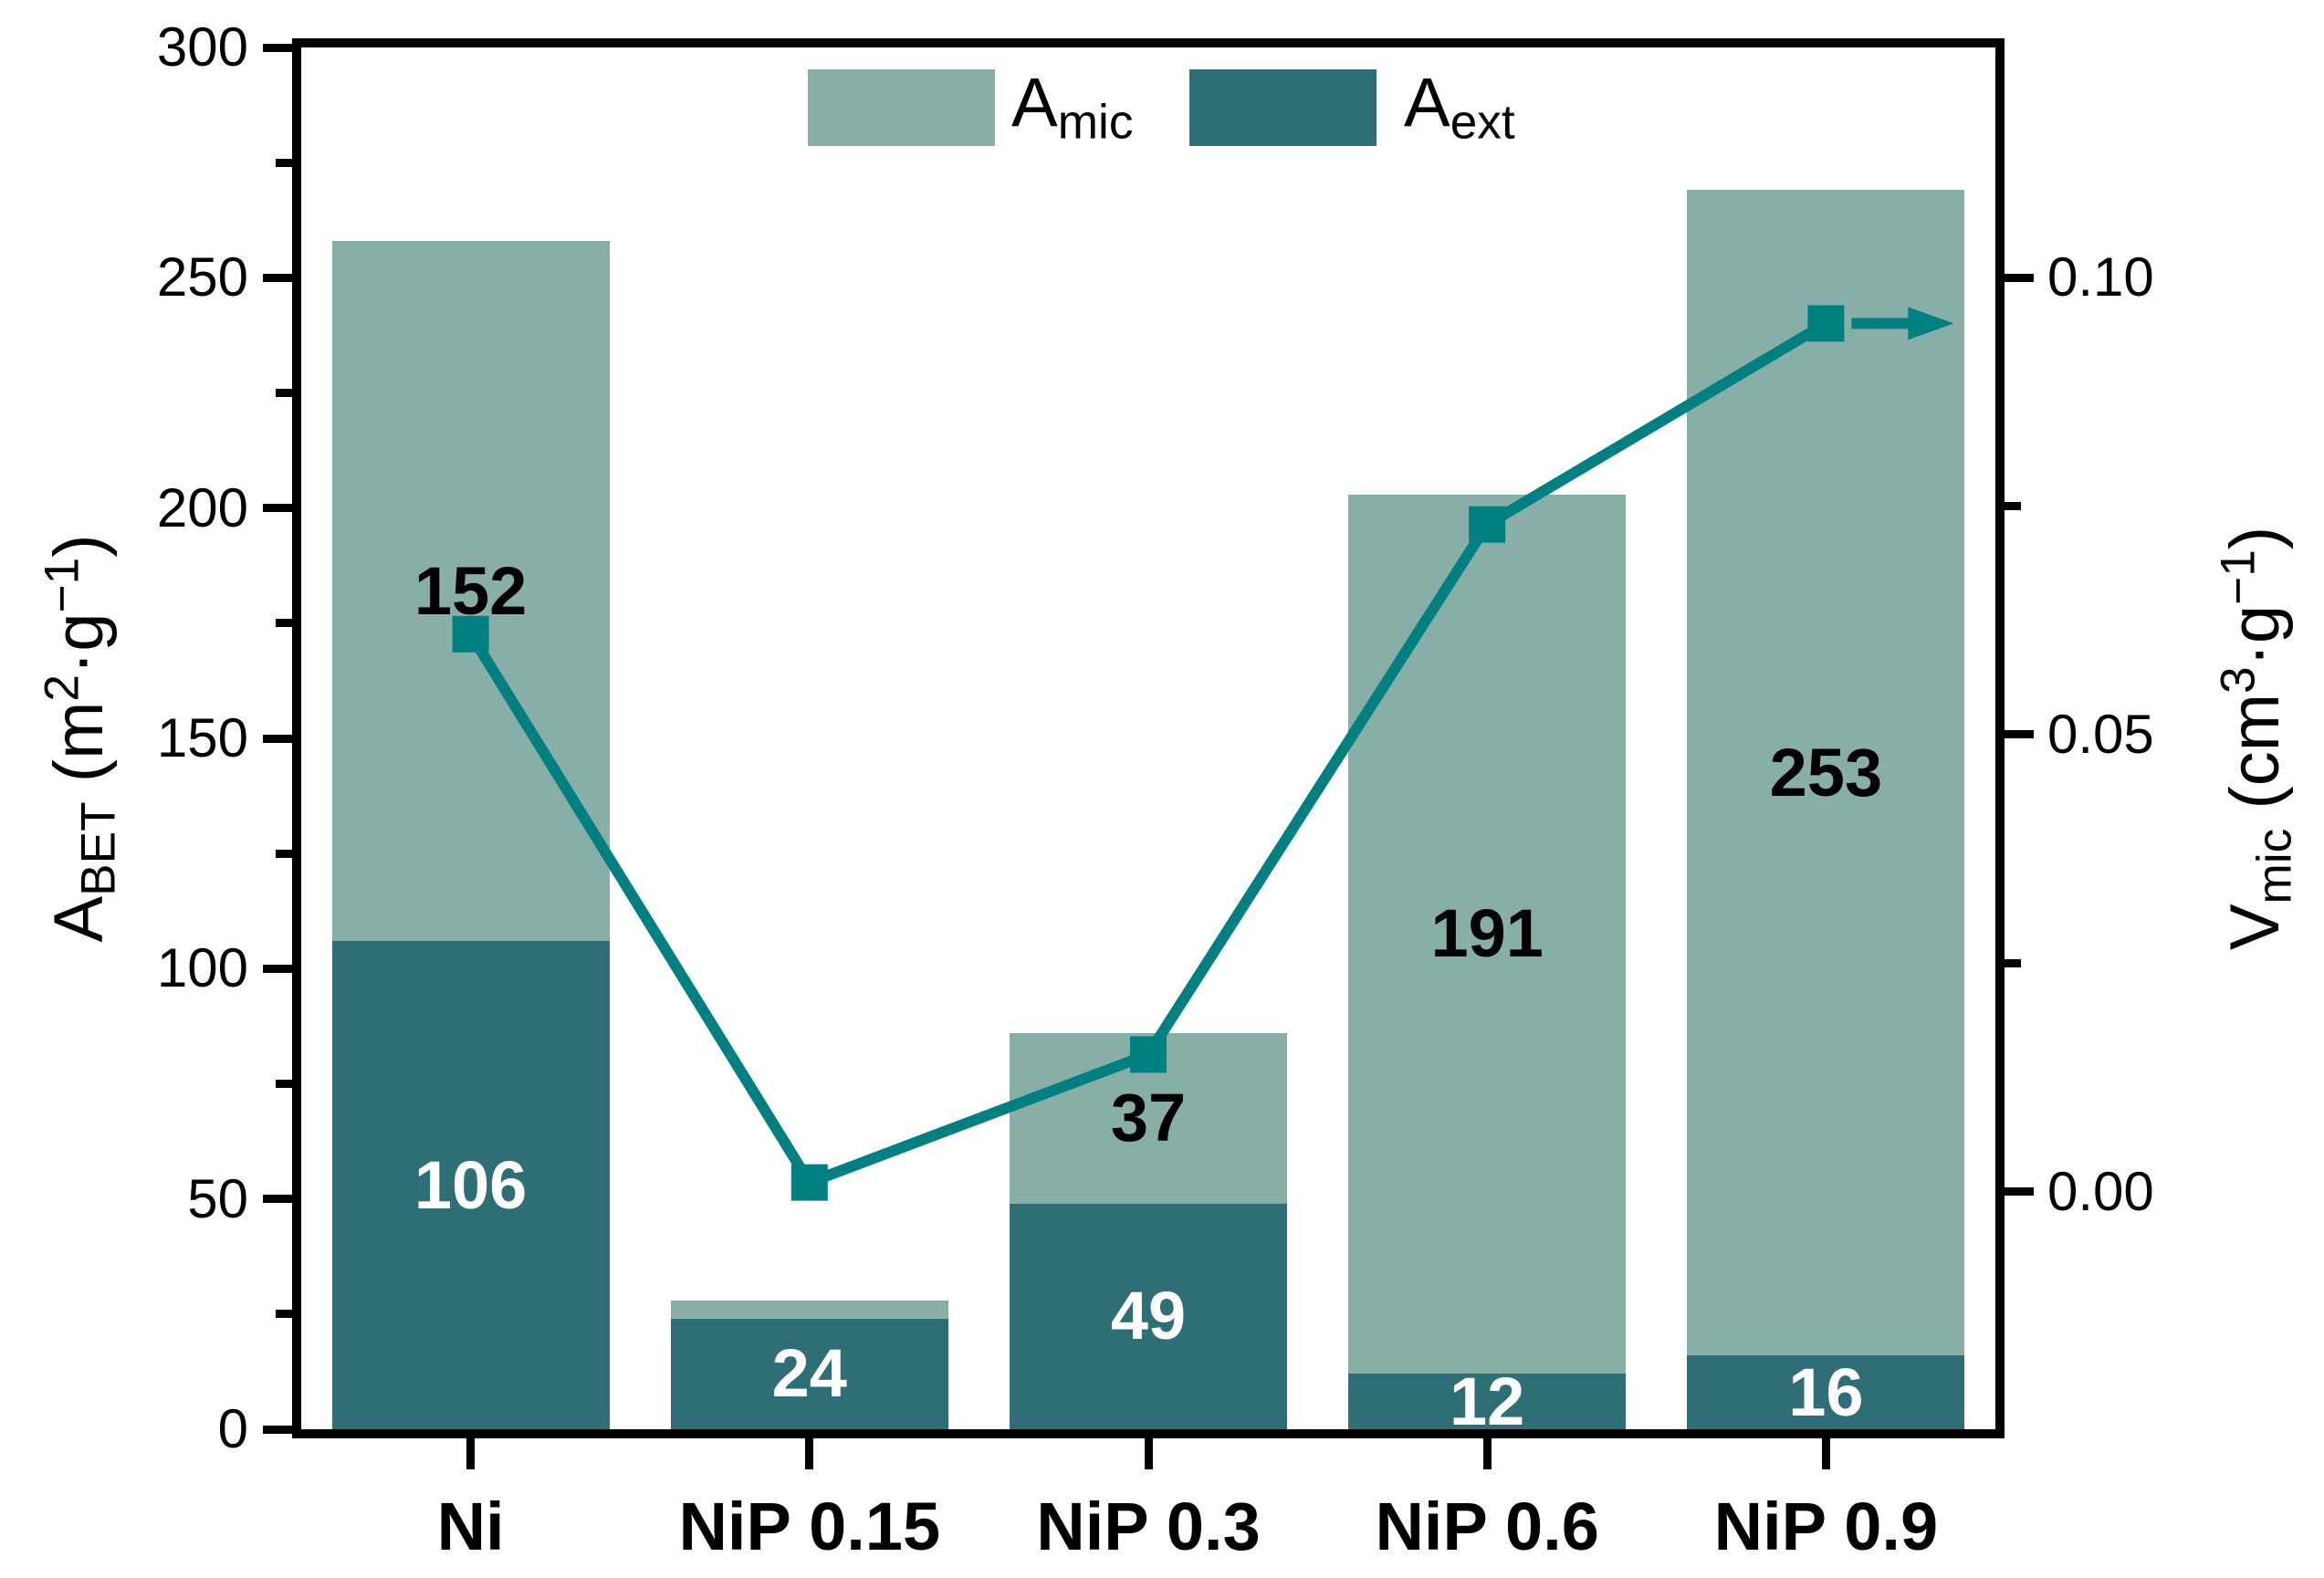  What do you see at coordinates (809, 1527) in the screenshot?
I see `x-category-label: NiP 0.15` at bounding box center [809, 1527].